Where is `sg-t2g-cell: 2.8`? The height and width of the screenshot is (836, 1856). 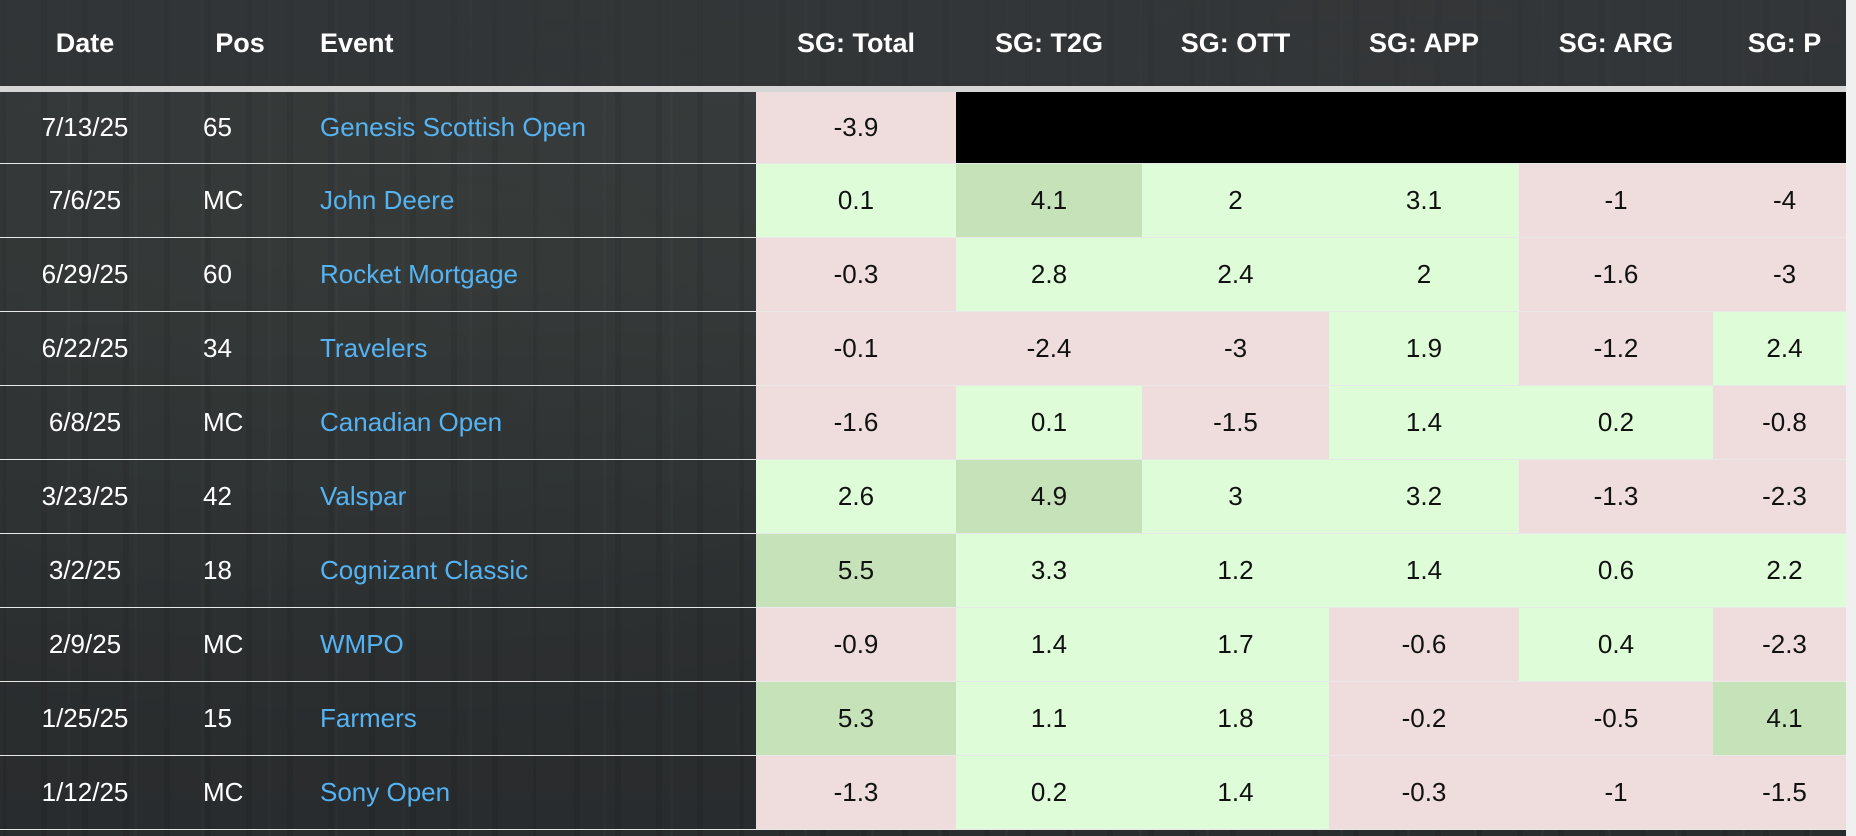
sg-t2g-cell: 2.8 is located at coordinates (1049, 274).